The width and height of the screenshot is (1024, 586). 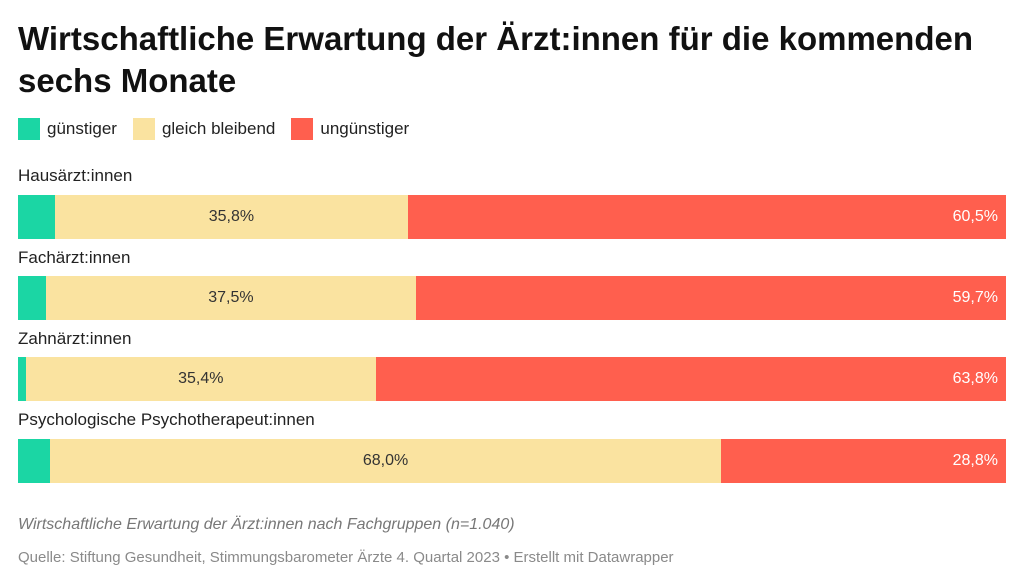 I want to click on legend-item-gleich-bleibend: gleich bleibend, so click(x=204, y=129).